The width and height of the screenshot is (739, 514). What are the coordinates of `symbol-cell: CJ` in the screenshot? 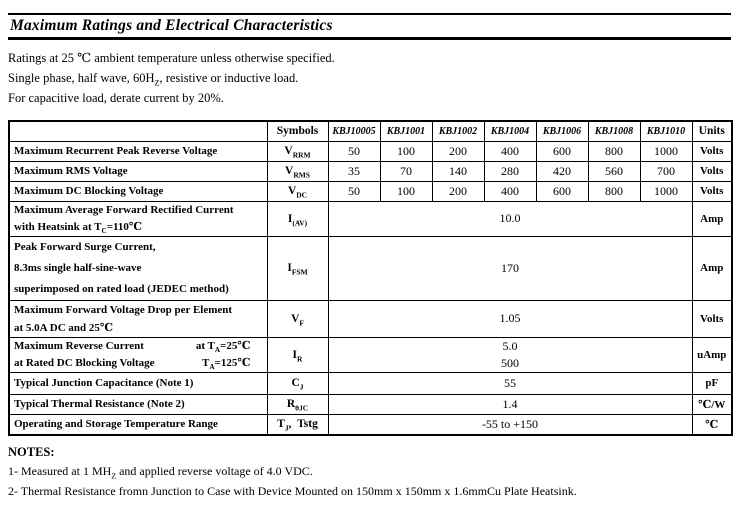 It's located at (297, 383).